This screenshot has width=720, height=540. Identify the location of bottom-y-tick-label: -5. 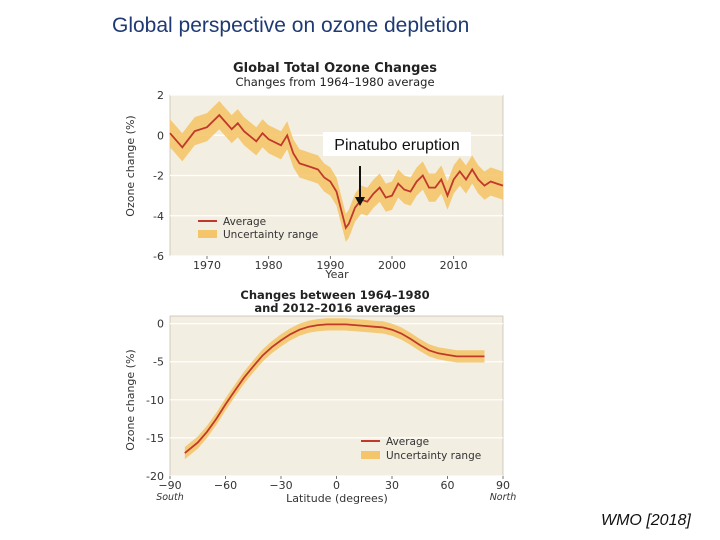
(158, 362).